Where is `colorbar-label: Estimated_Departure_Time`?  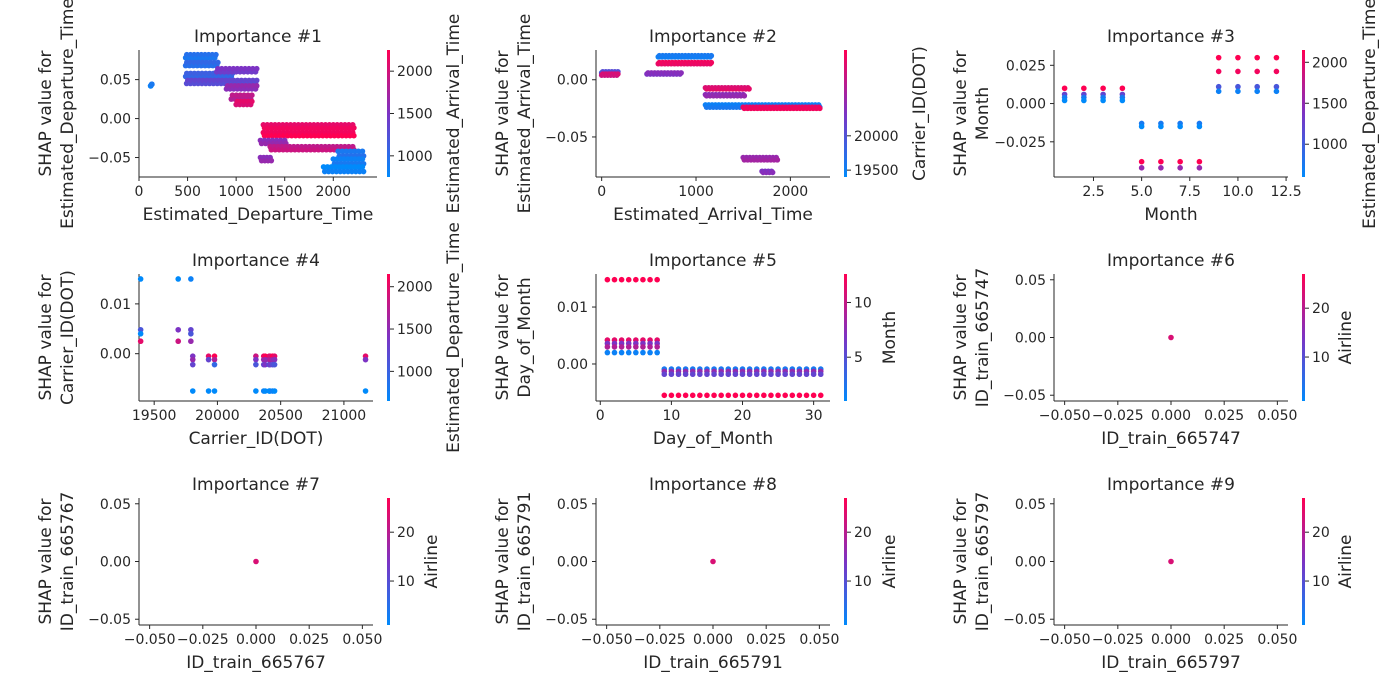 colorbar-label: Estimated_Departure_Time is located at coordinates (454, 337).